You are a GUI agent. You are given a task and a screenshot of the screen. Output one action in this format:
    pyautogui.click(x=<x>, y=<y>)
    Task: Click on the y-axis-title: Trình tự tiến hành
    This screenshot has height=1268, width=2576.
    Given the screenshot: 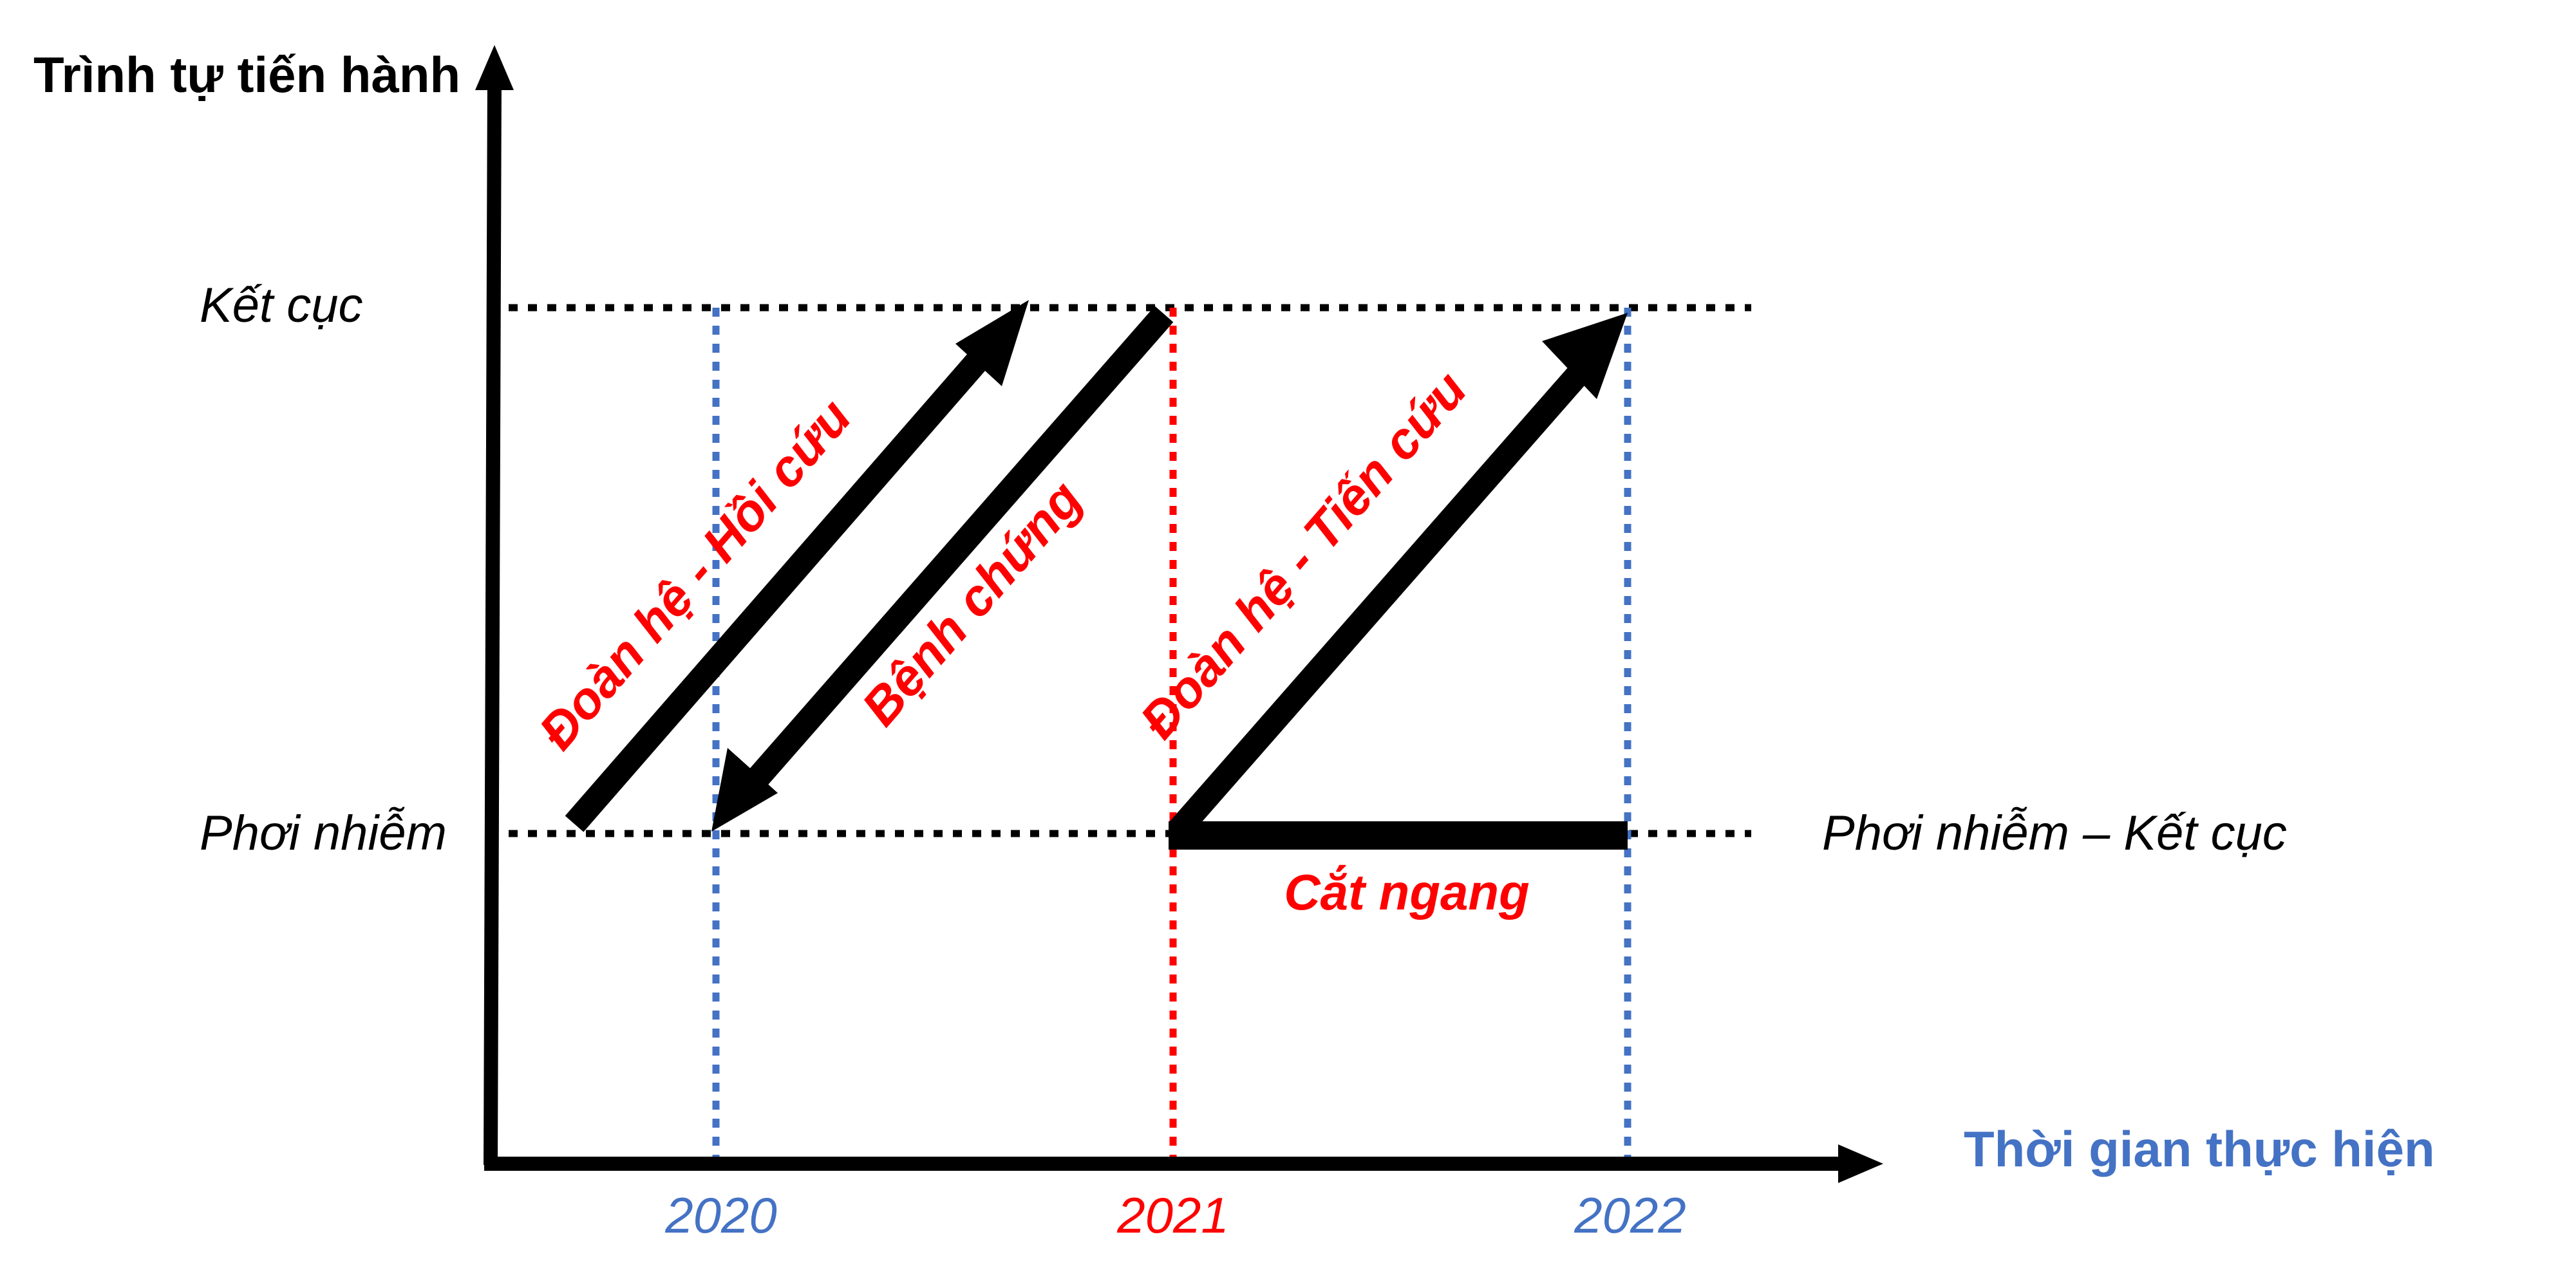 What is the action you would take?
    pyautogui.click(x=246, y=74)
    